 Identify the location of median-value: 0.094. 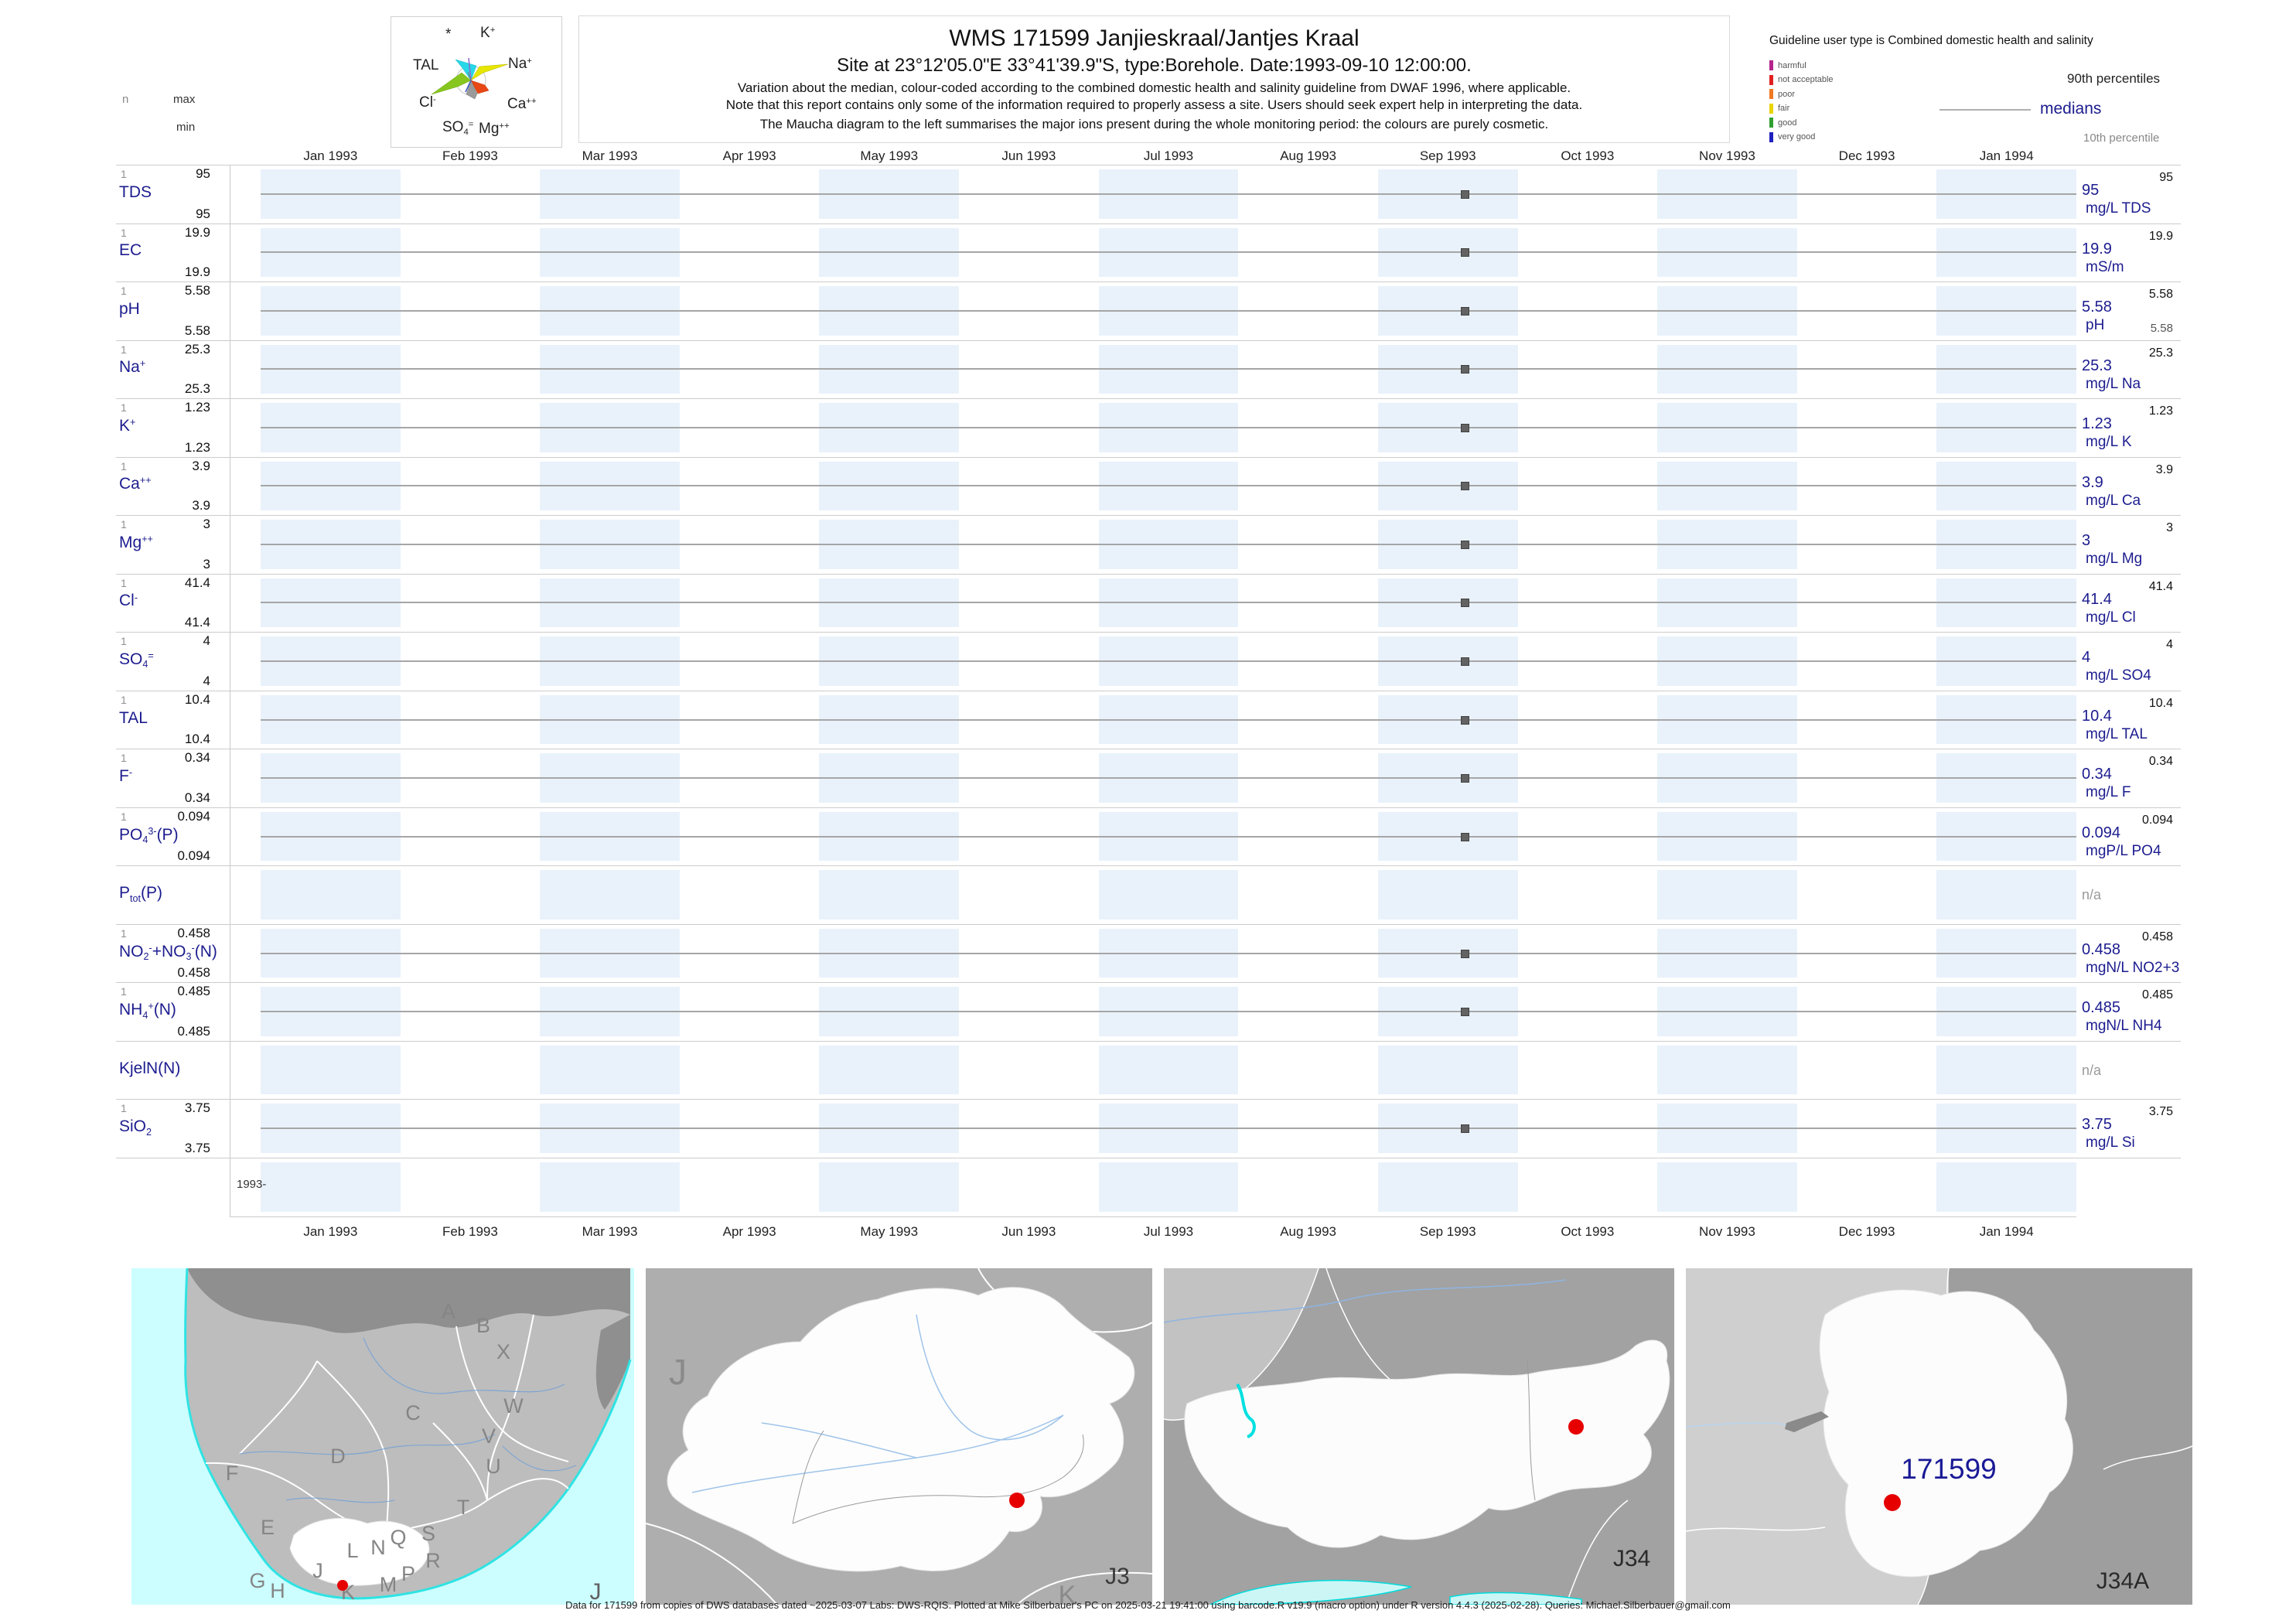
(2101, 832).